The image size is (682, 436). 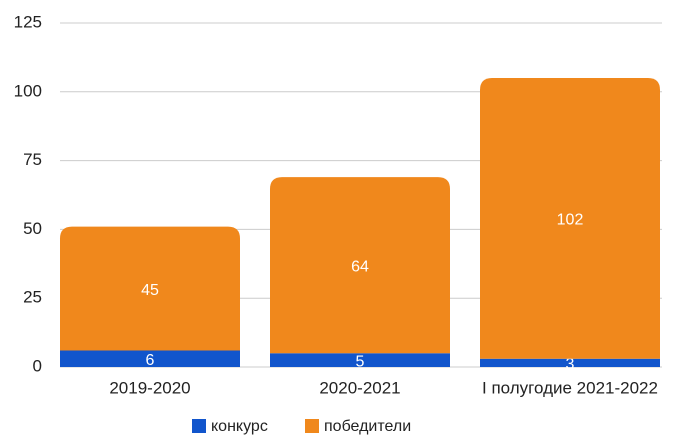 I want to click on legend-label: конкурс, so click(x=239, y=426).